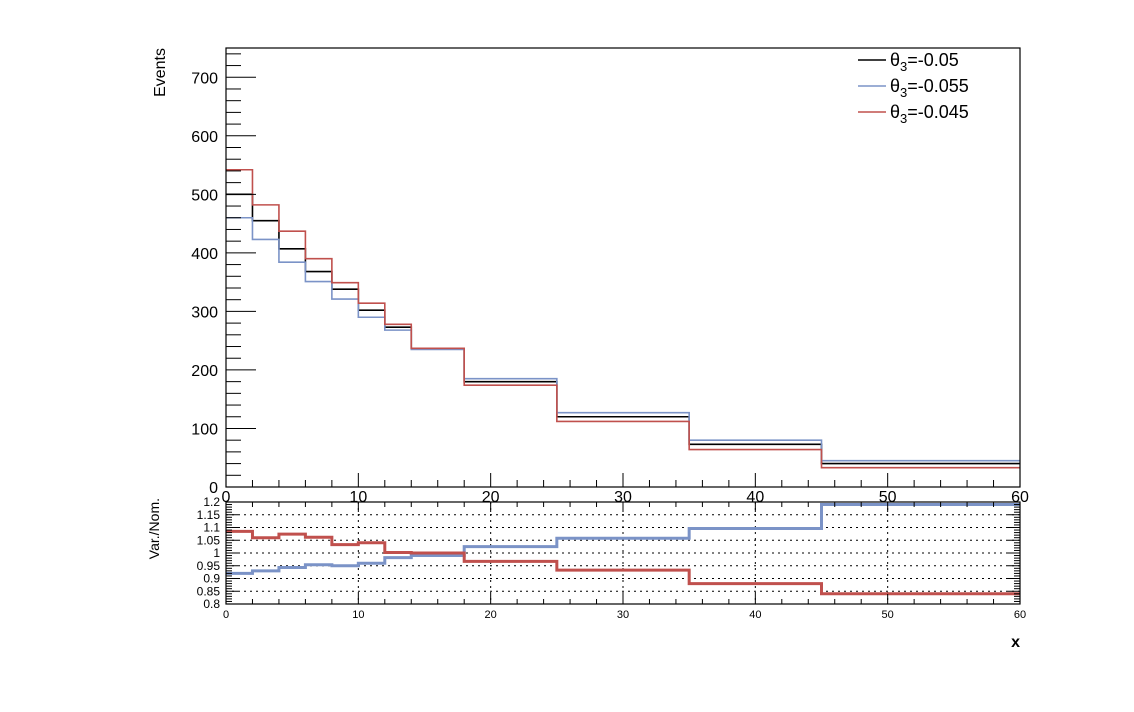 The image size is (1134, 712). What do you see at coordinates (623, 615) in the screenshot?
I see `ratio-x-tick-label: 30` at bounding box center [623, 615].